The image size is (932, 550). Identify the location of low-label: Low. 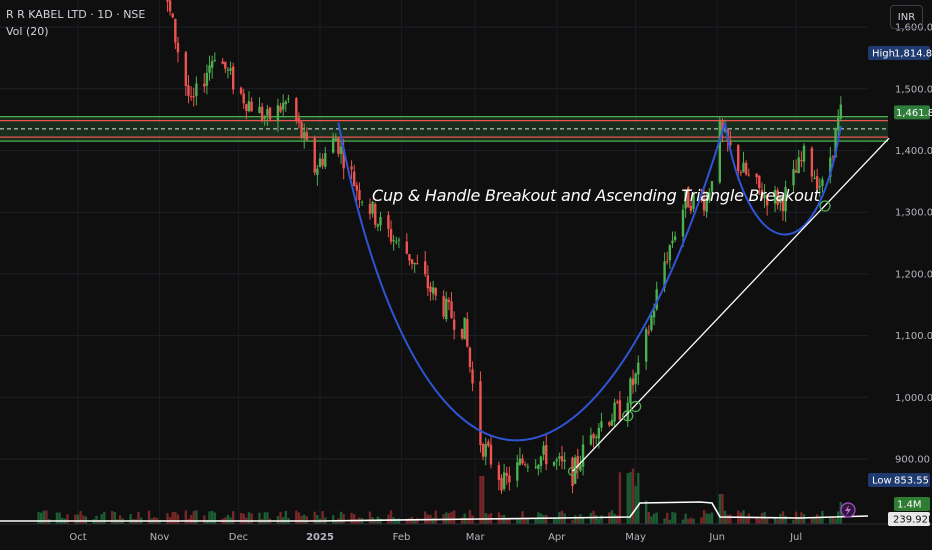
(882, 481).